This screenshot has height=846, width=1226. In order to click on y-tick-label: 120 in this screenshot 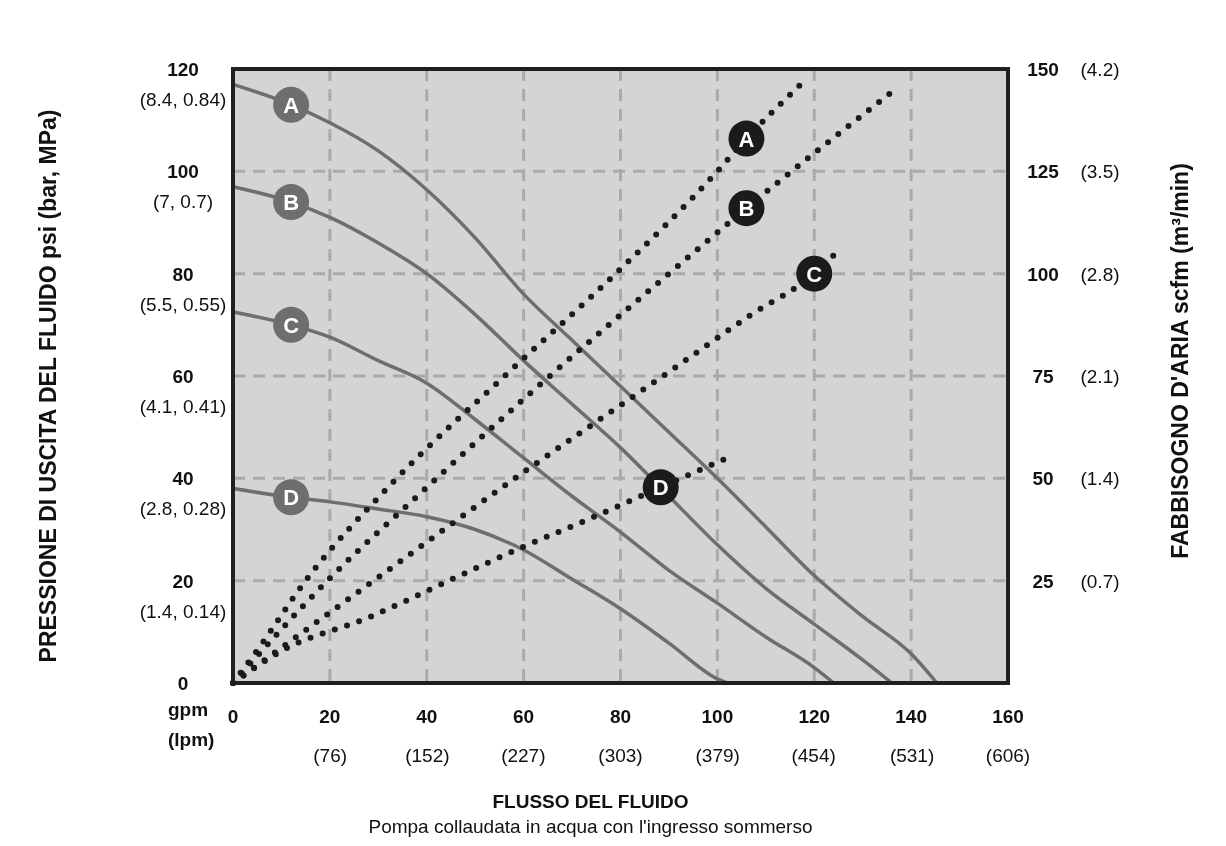, I will do `click(183, 69)`.